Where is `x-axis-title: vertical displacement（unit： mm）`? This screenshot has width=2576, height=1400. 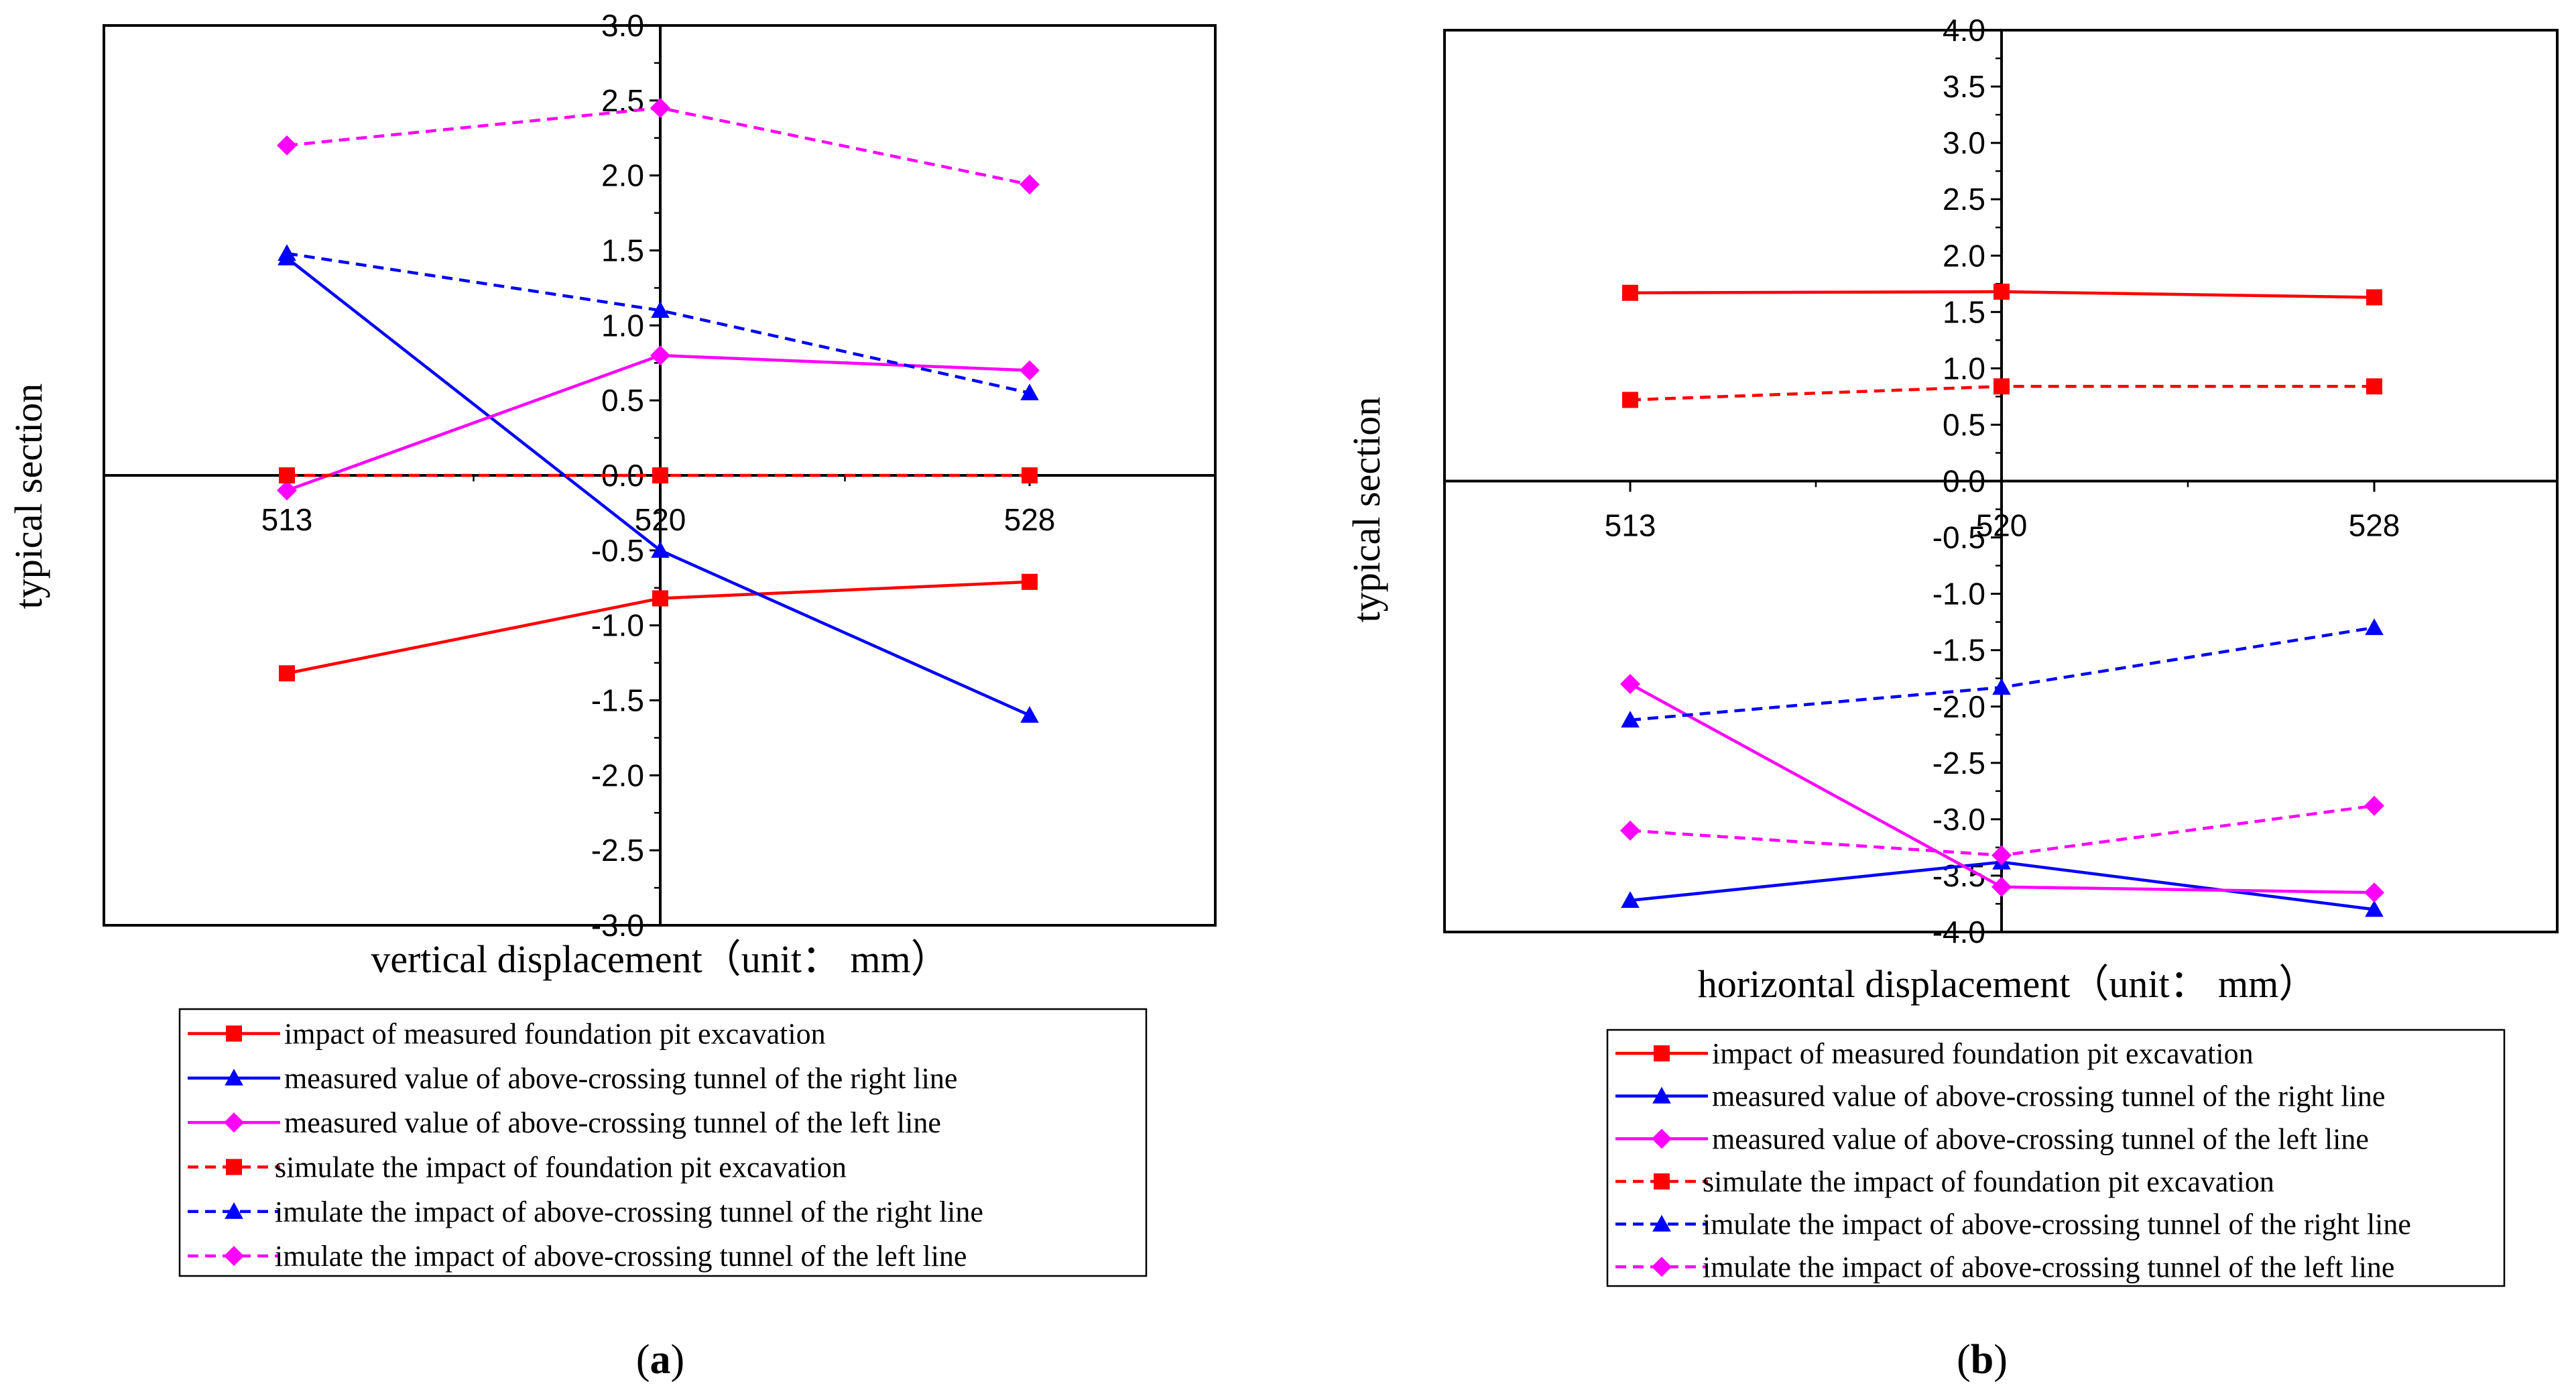
x-axis-title: vertical displacement（unit： mm） is located at coordinates (660, 959).